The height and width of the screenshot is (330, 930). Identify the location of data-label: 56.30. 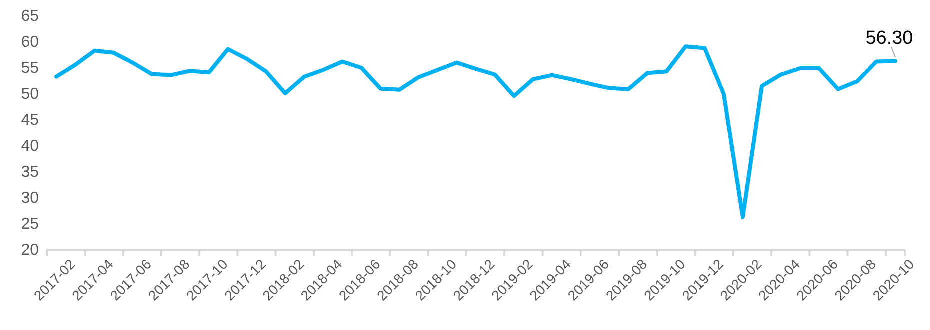
(890, 39).